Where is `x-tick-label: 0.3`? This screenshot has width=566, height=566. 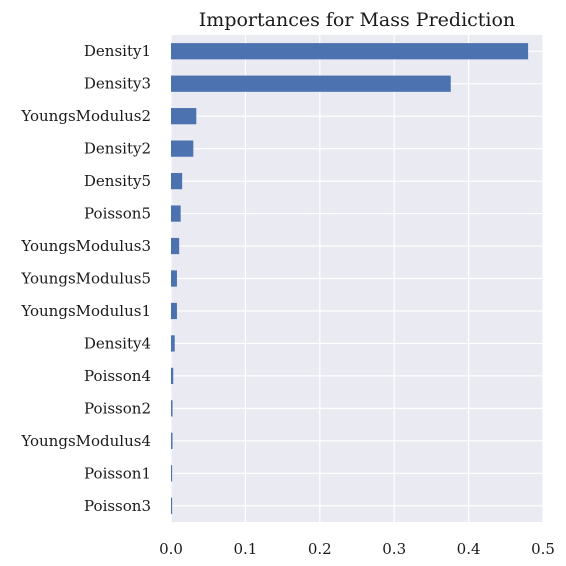
x-tick-label: 0.3 is located at coordinates (394, 549).